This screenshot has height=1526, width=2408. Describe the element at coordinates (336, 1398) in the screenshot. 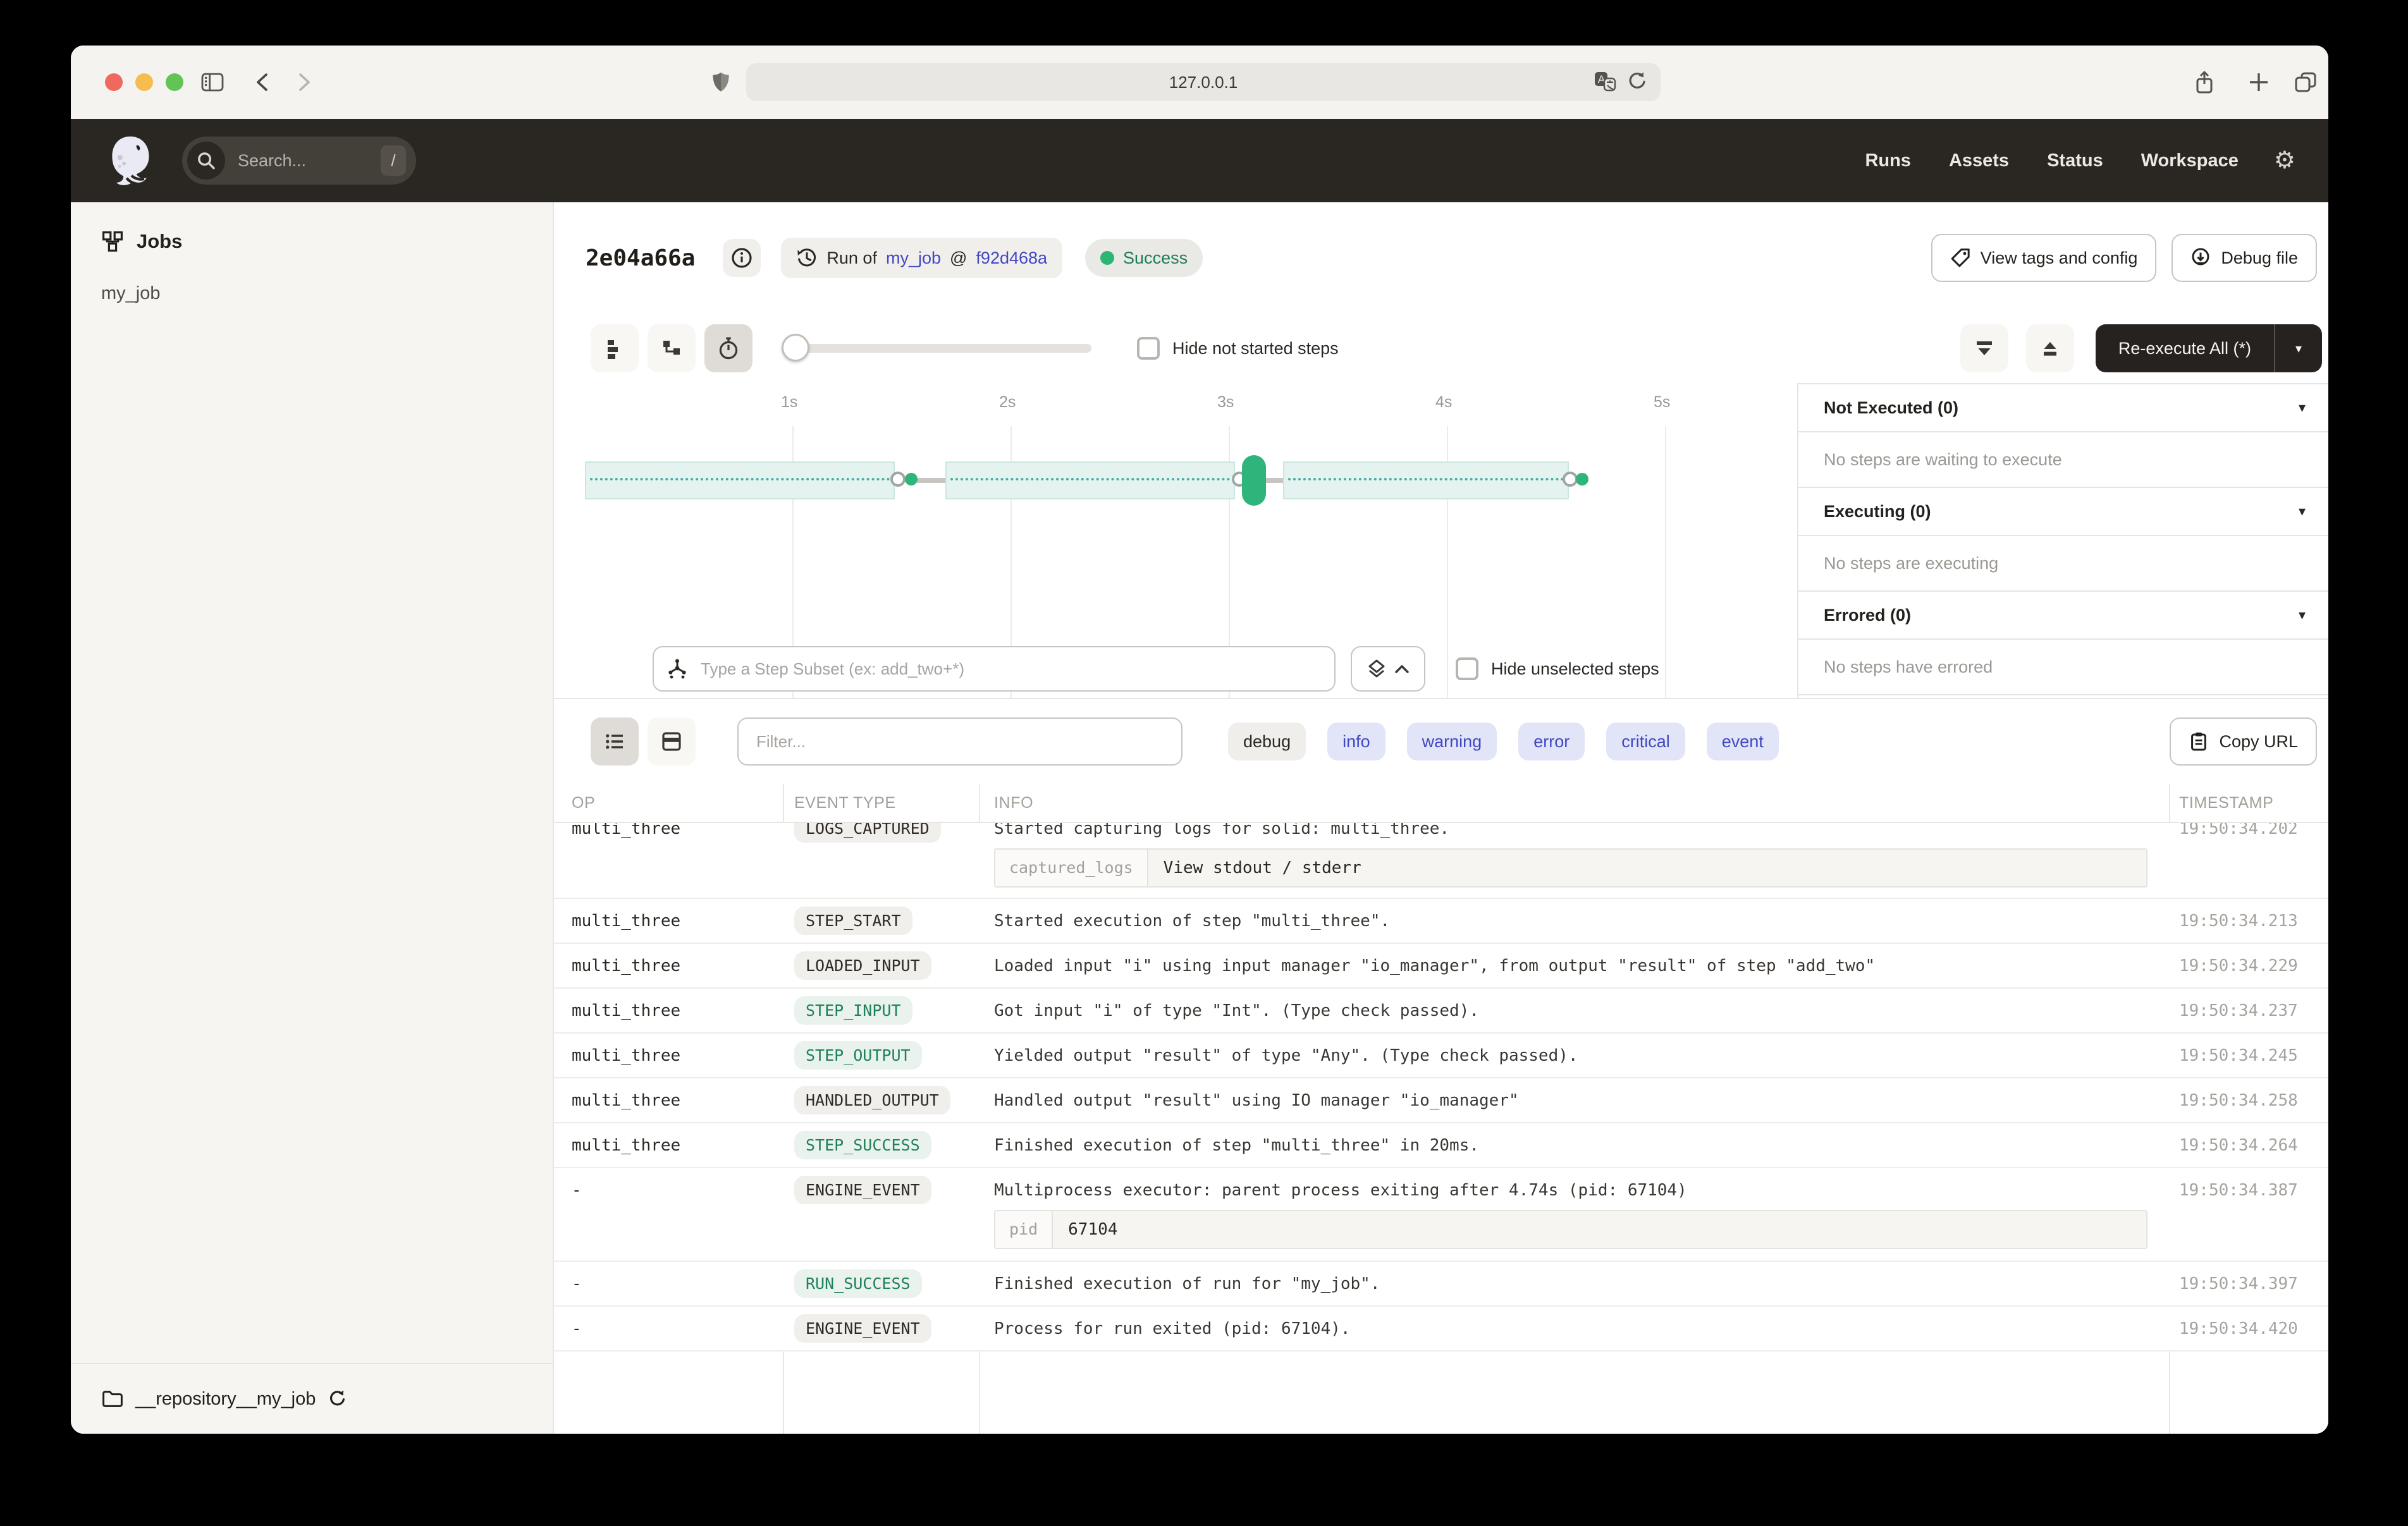

I see `reload-repository-icon` at that location.